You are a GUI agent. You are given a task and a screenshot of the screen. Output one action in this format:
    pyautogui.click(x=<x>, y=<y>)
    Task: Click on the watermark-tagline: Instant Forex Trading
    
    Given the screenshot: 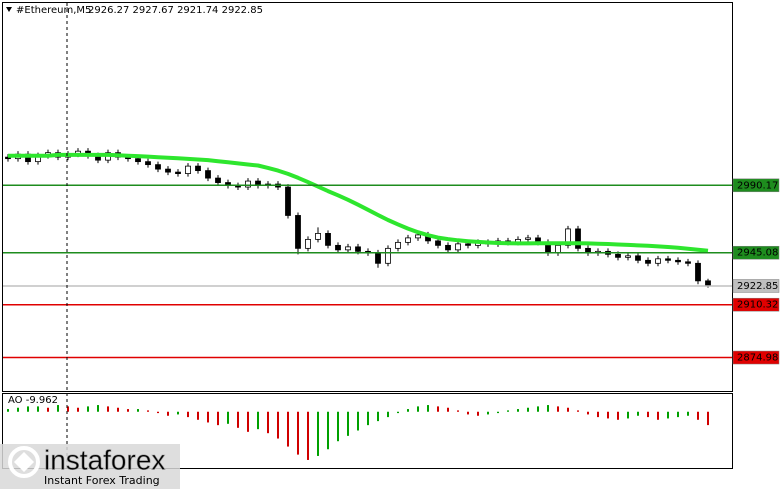 What is the action you would take?
    pyautogui.click(x=102, y=480)
    